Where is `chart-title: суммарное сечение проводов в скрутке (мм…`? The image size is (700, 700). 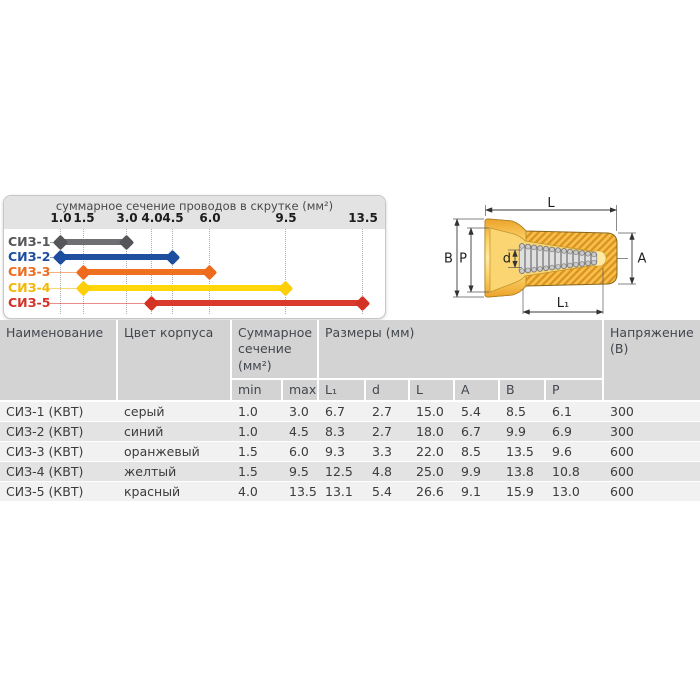
chart-title: суммарное сечение проводов в скрутке (мм… is located at coordinates (194, 206).